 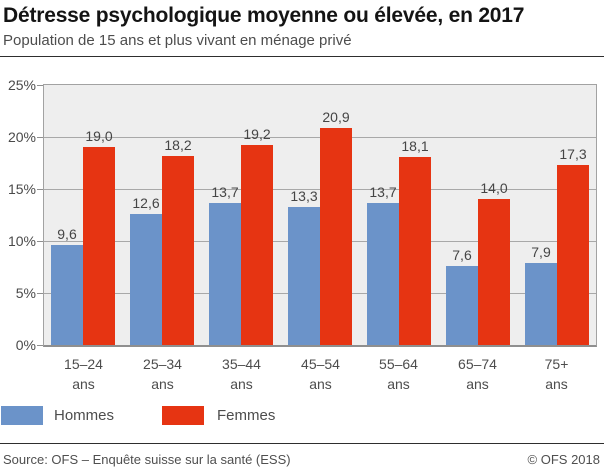 I want to click on legend-swatch-hommes, so click(x=22, y=415).